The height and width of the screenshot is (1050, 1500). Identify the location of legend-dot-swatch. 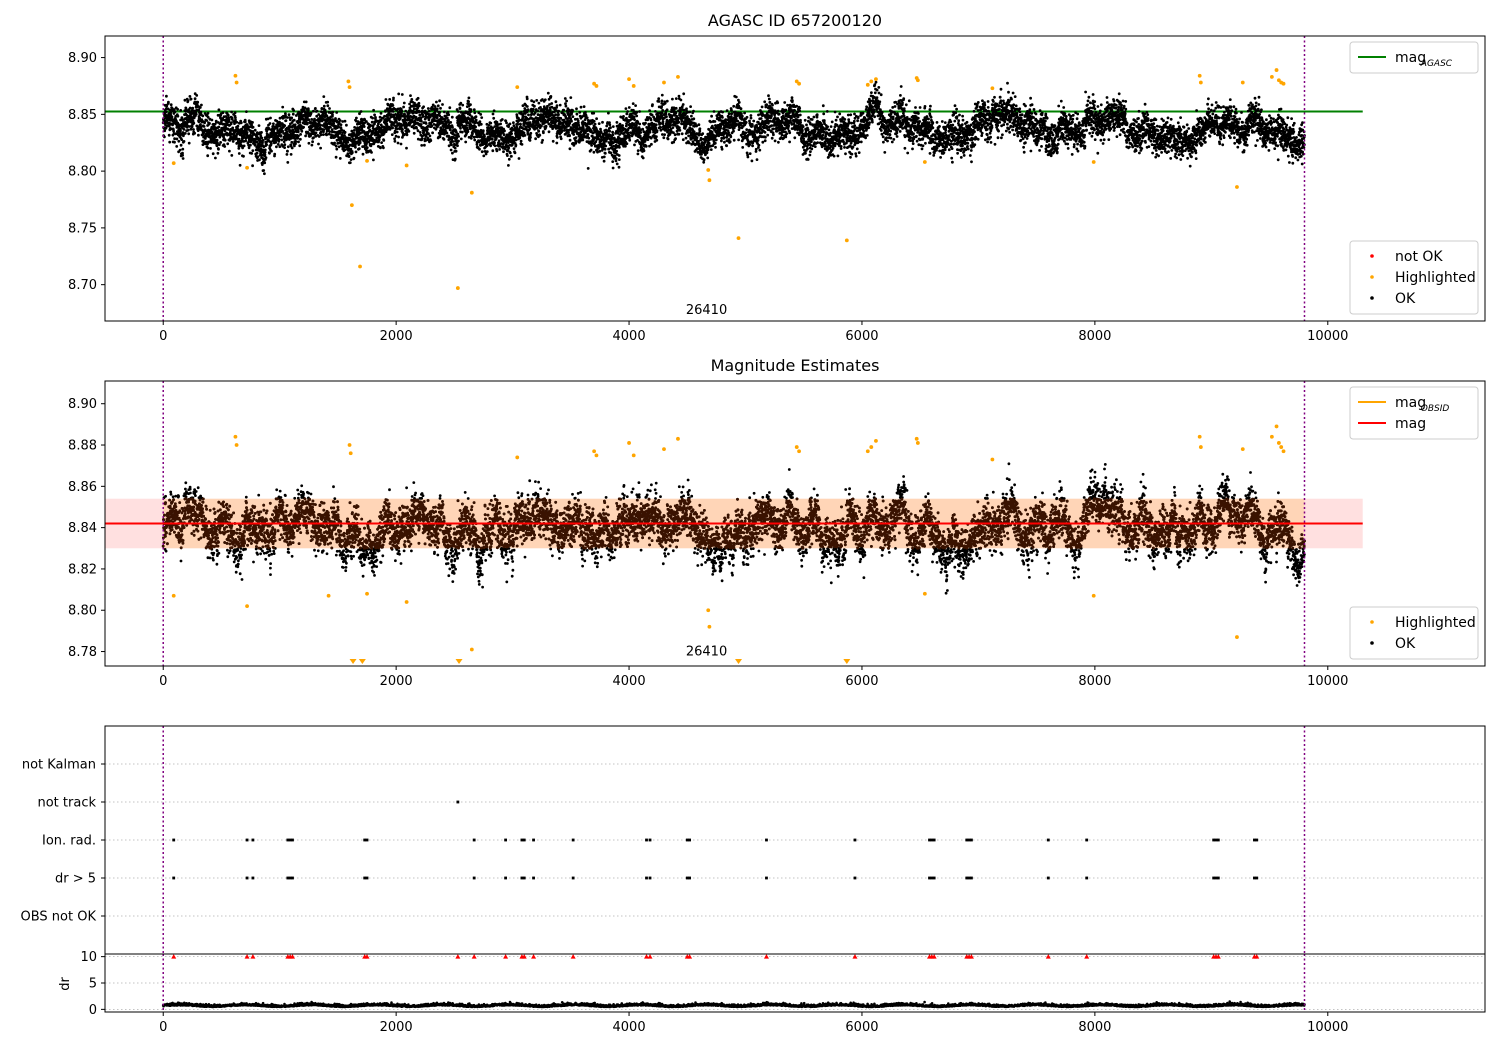
(1372, 622).